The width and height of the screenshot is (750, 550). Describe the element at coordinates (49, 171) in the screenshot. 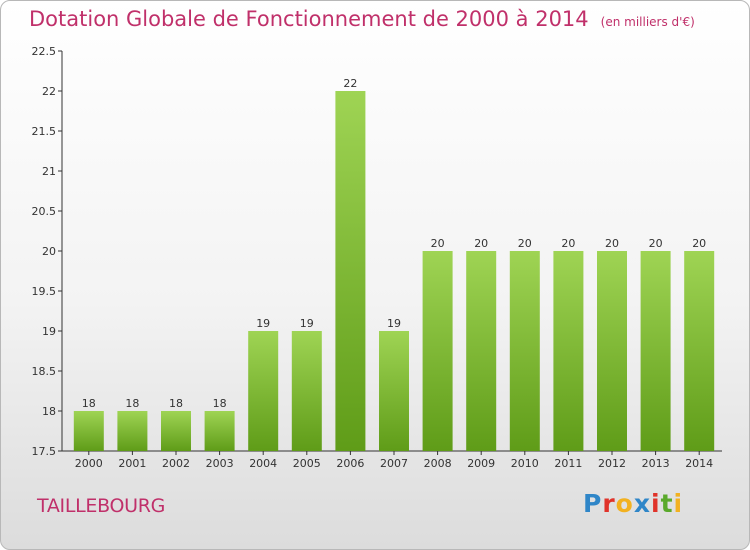

I see `y-tick-label: 21` at that location.